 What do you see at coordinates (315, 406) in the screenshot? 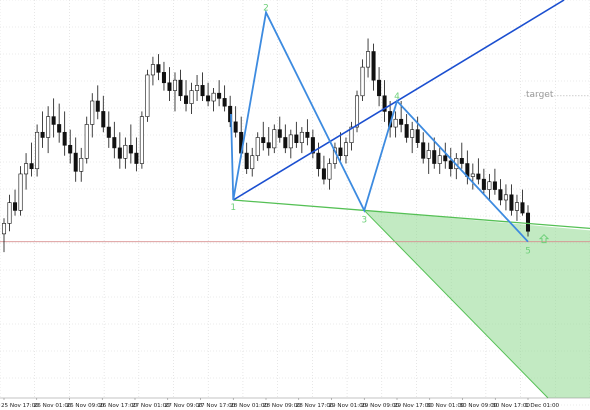
I see `x-tick-label: 28 Nov 17:00` at bounding box center [315, 406].